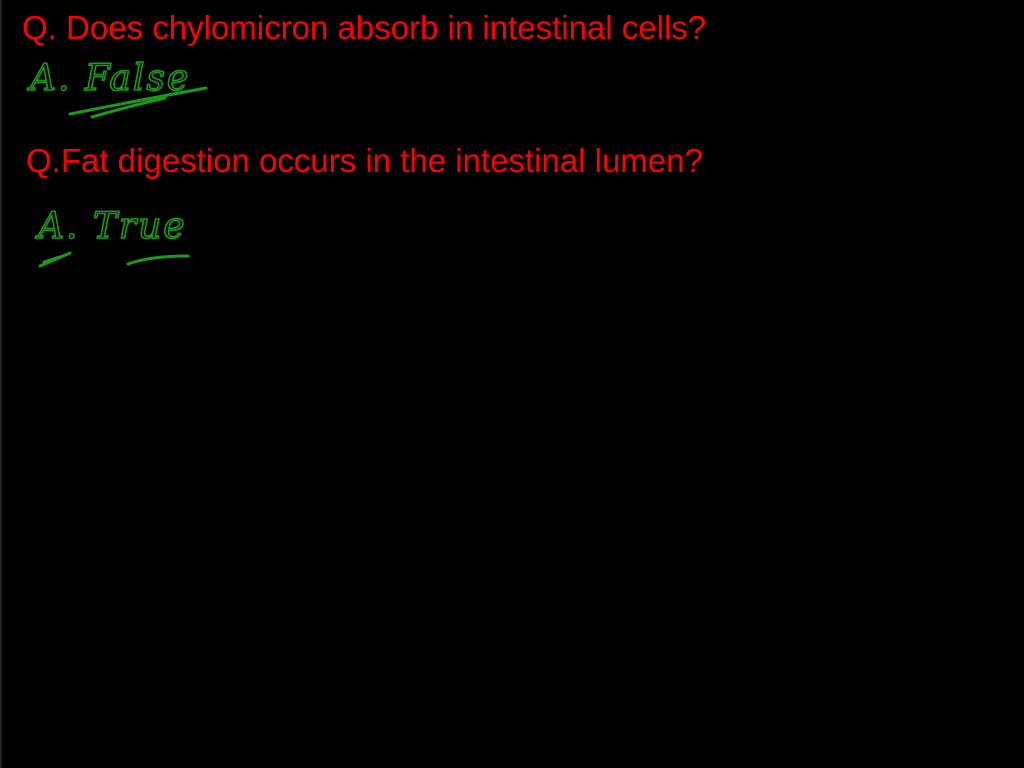  I want to click on handwritten-answer: A. False, so click(108, 78).